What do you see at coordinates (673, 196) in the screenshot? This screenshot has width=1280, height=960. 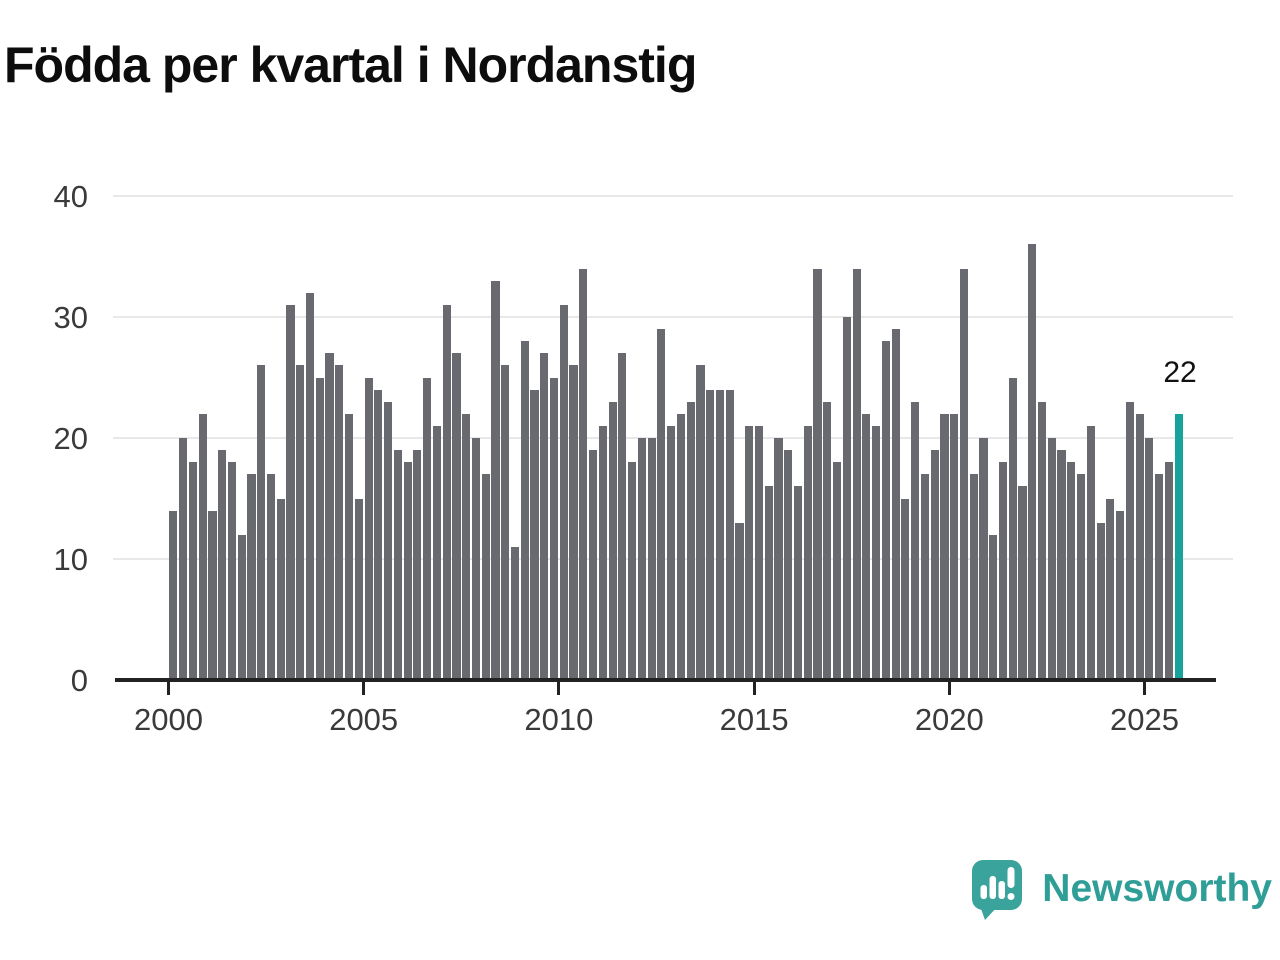 I see `gridline-y40` at bounding box center [673, 196].